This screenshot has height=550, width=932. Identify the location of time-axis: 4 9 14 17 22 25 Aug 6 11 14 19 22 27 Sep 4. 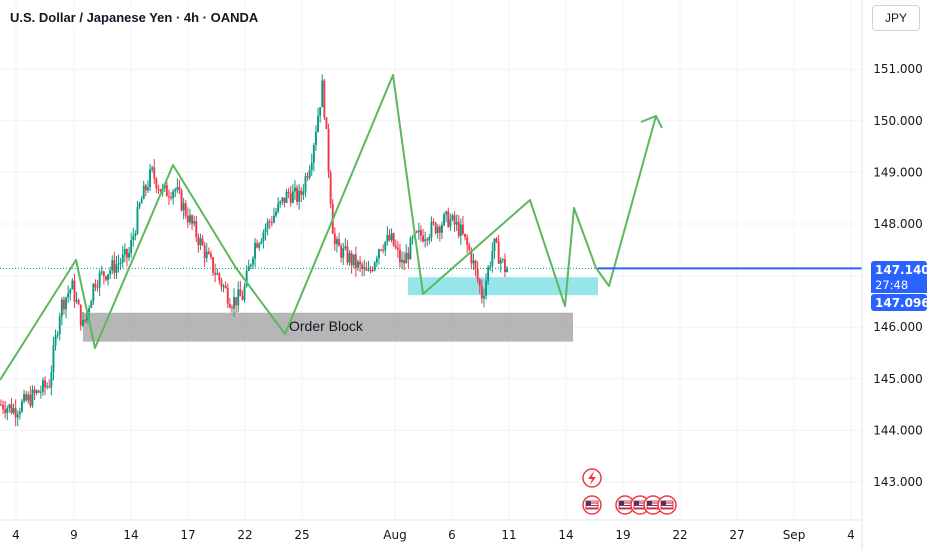
(431, 530).